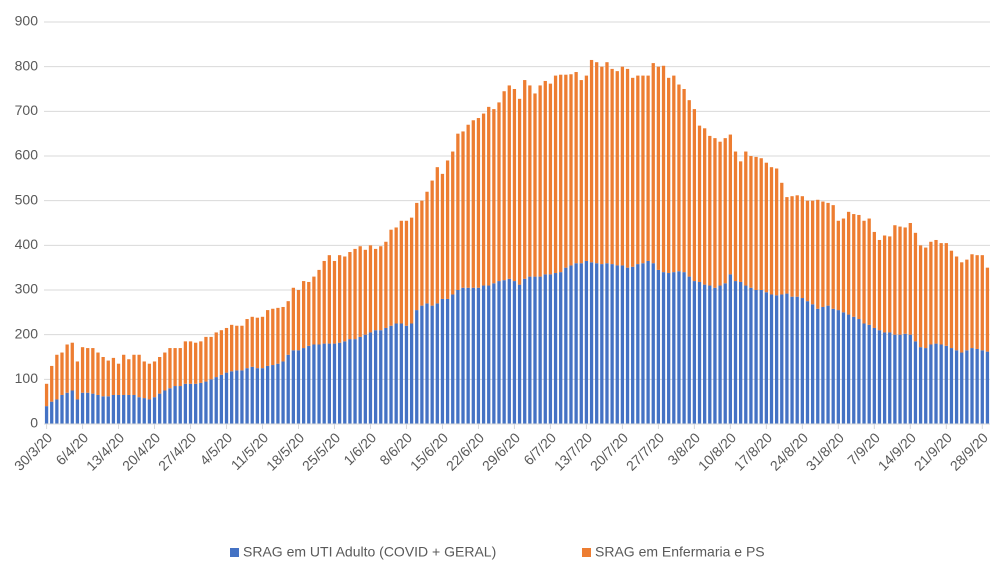  I want to click on x-tick-label: 10/8/20, so click(717, 451).